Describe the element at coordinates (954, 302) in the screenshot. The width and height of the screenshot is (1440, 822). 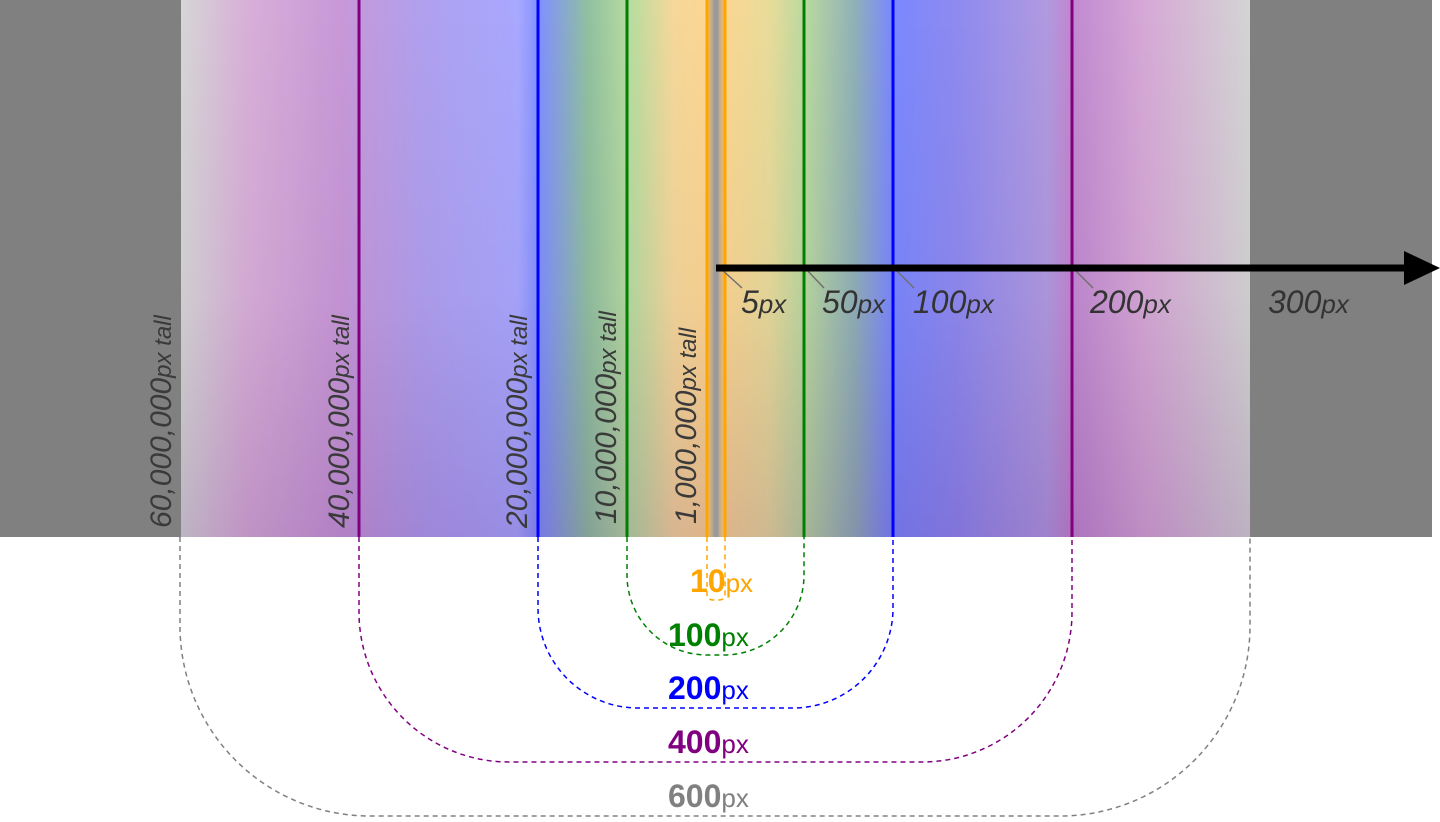
I see `scale-label-100px: 100px` at that location.